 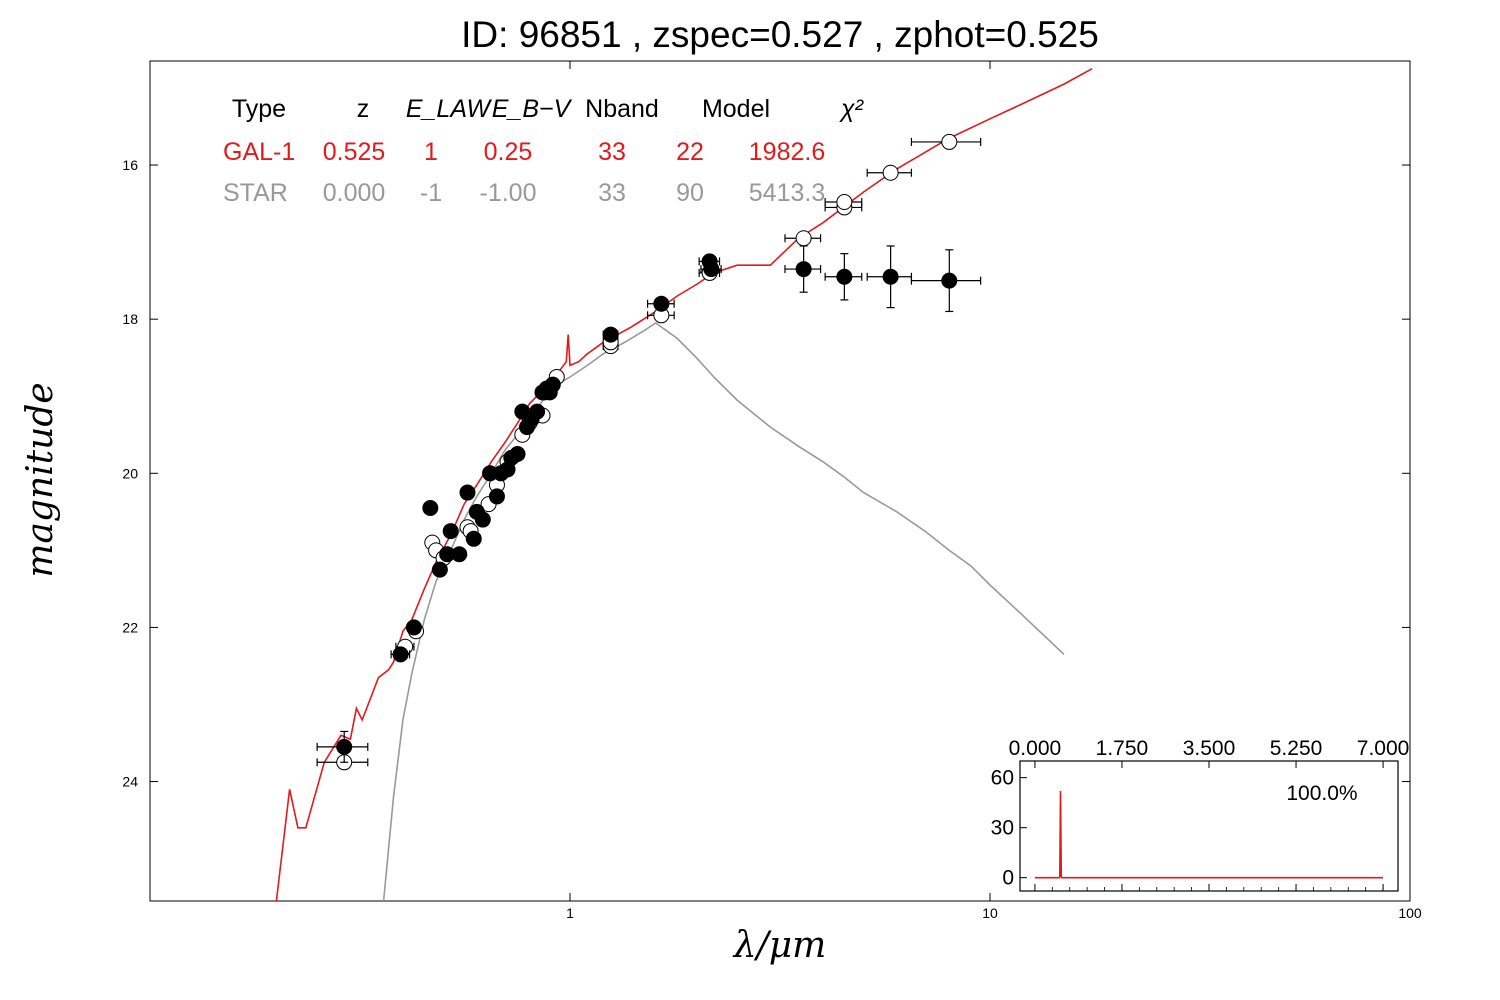 What do you see at coordinates (130, 473) in the screenshot?
I see `y-tick-label: 20` at bounding box center [130, 473].